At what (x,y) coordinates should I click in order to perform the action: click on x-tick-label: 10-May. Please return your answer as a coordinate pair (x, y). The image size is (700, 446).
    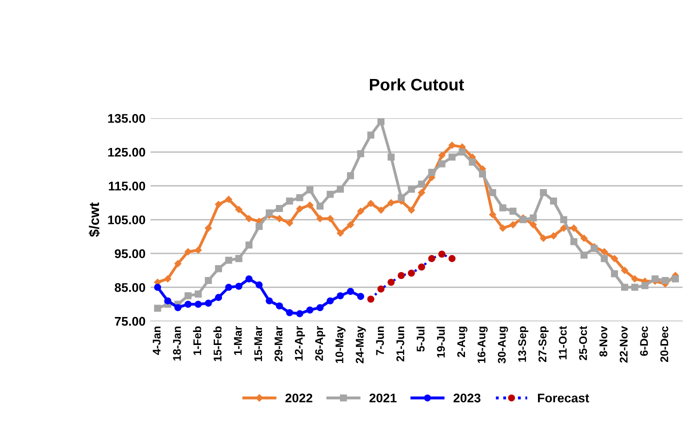
    Looking at the image, I should click on (340, 344).